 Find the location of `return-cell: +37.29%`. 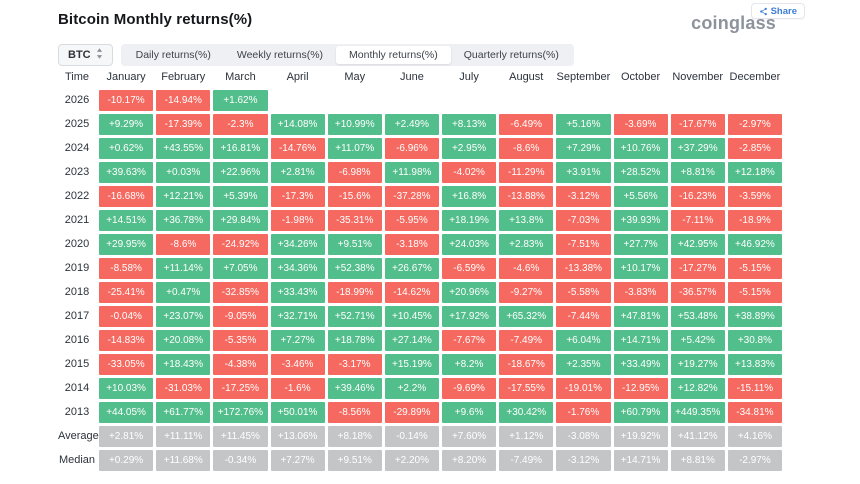

return-cell: +37.29% is located at coordinates (697, 148).